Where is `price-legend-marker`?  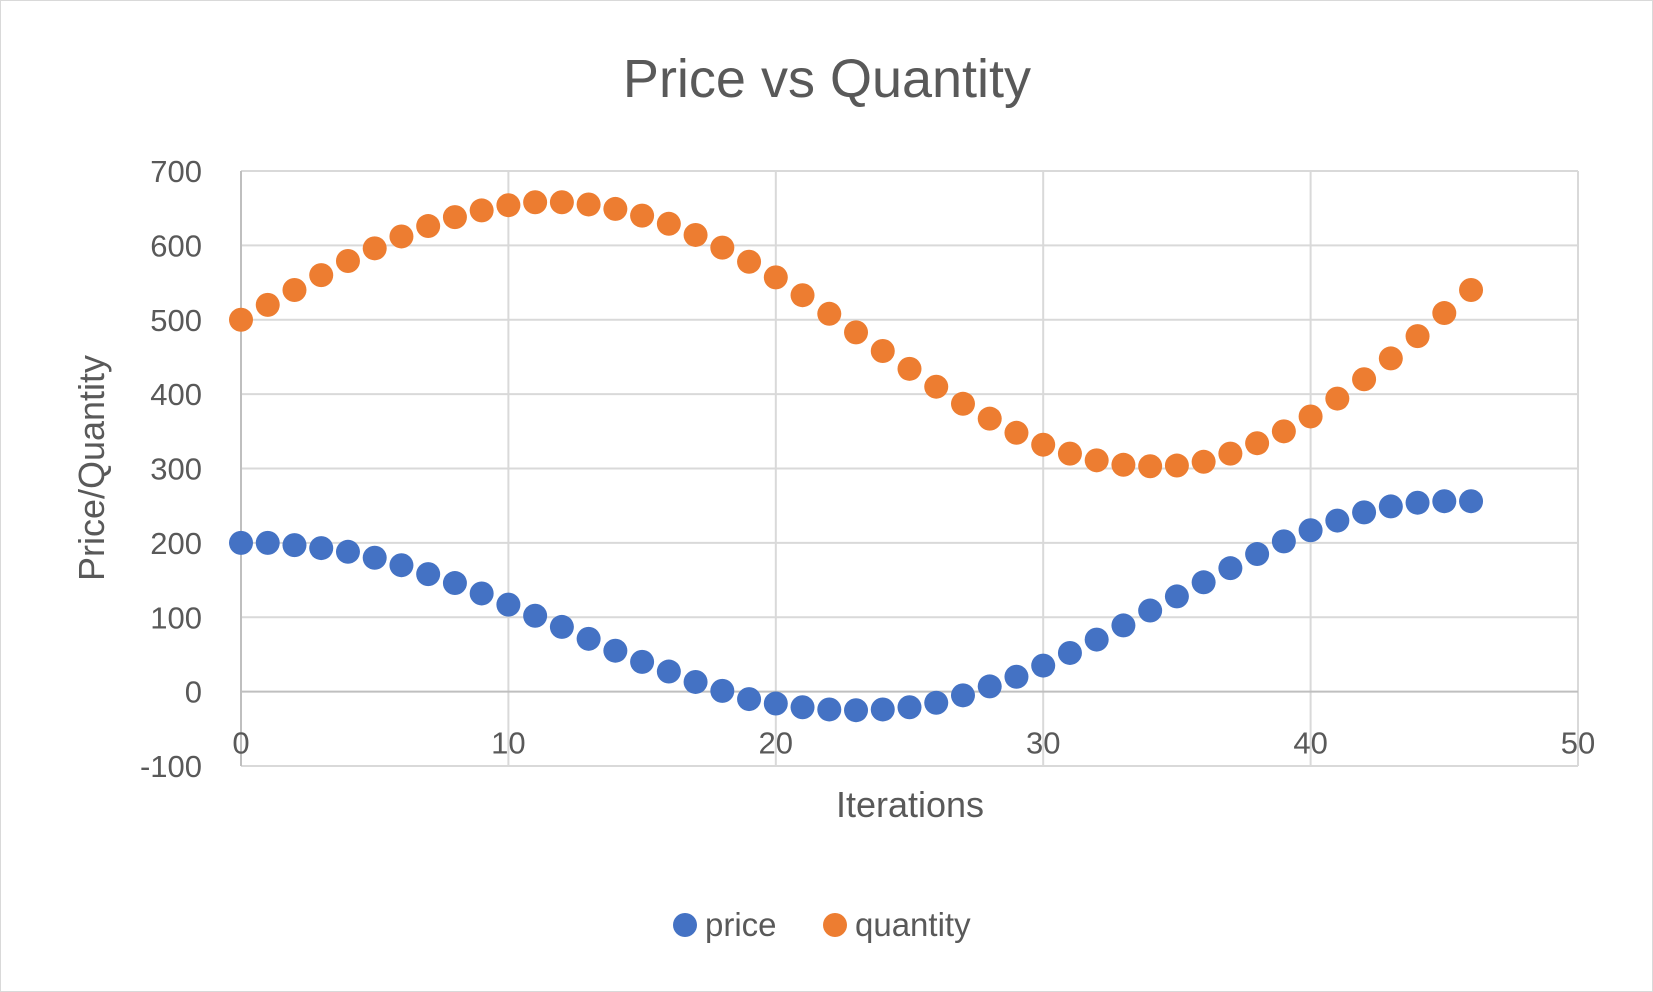
price-legend-marker is located at coordinates (685, 925).